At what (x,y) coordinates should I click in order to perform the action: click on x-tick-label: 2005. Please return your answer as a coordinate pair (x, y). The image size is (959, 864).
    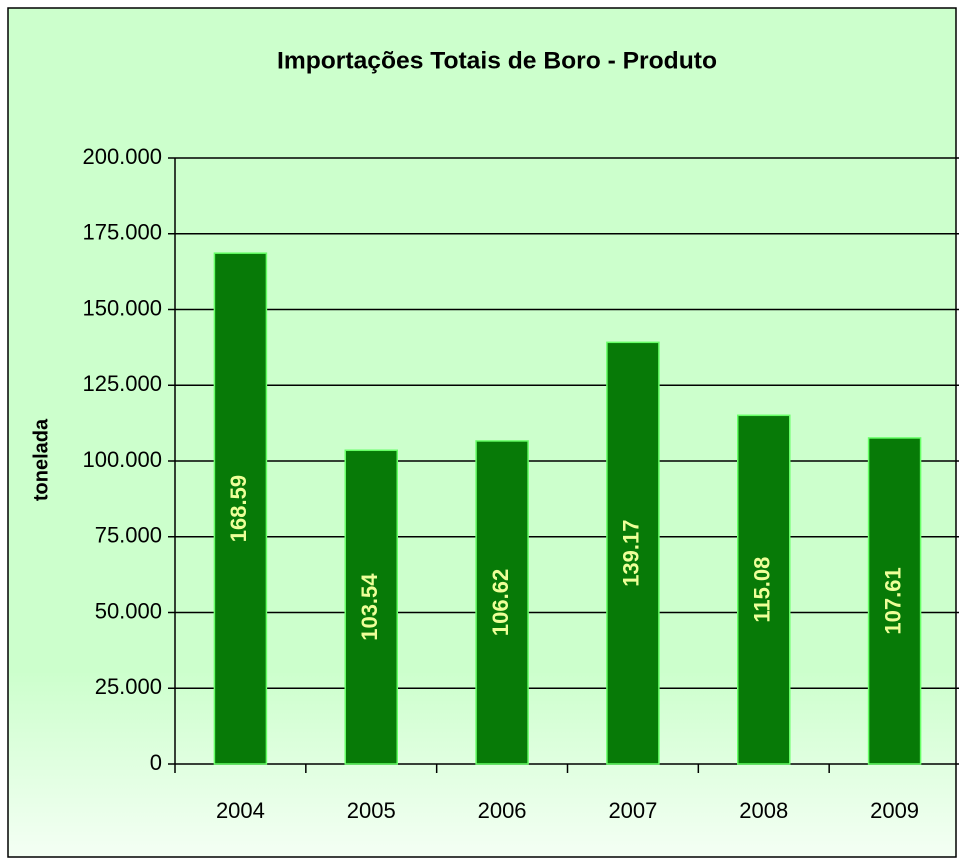
    Looking at the image, I should click on (371, 810).